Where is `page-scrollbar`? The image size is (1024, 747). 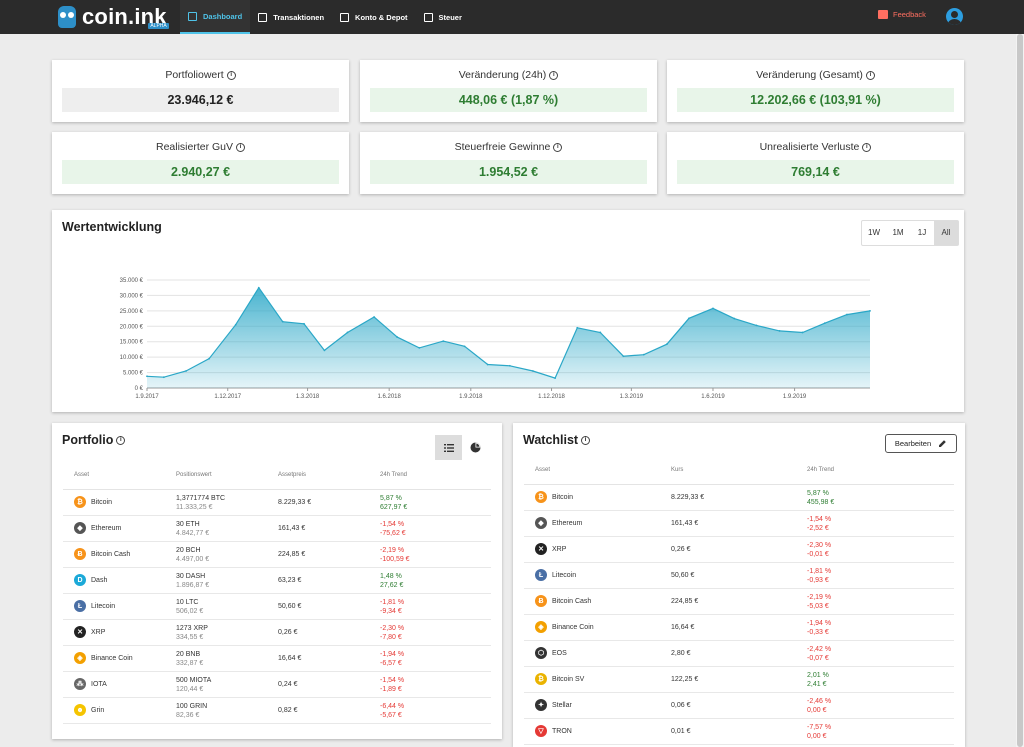 page-scrollbar is located at coordinates (1020, 390).